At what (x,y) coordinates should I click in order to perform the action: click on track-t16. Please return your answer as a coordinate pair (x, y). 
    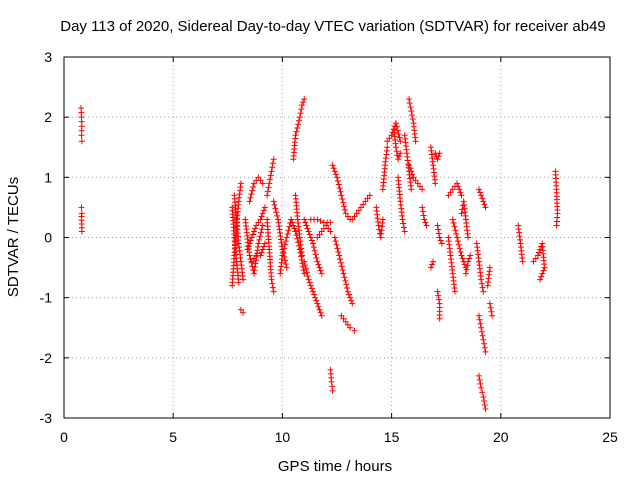
    Looking at the image, I should click on (299, 129).